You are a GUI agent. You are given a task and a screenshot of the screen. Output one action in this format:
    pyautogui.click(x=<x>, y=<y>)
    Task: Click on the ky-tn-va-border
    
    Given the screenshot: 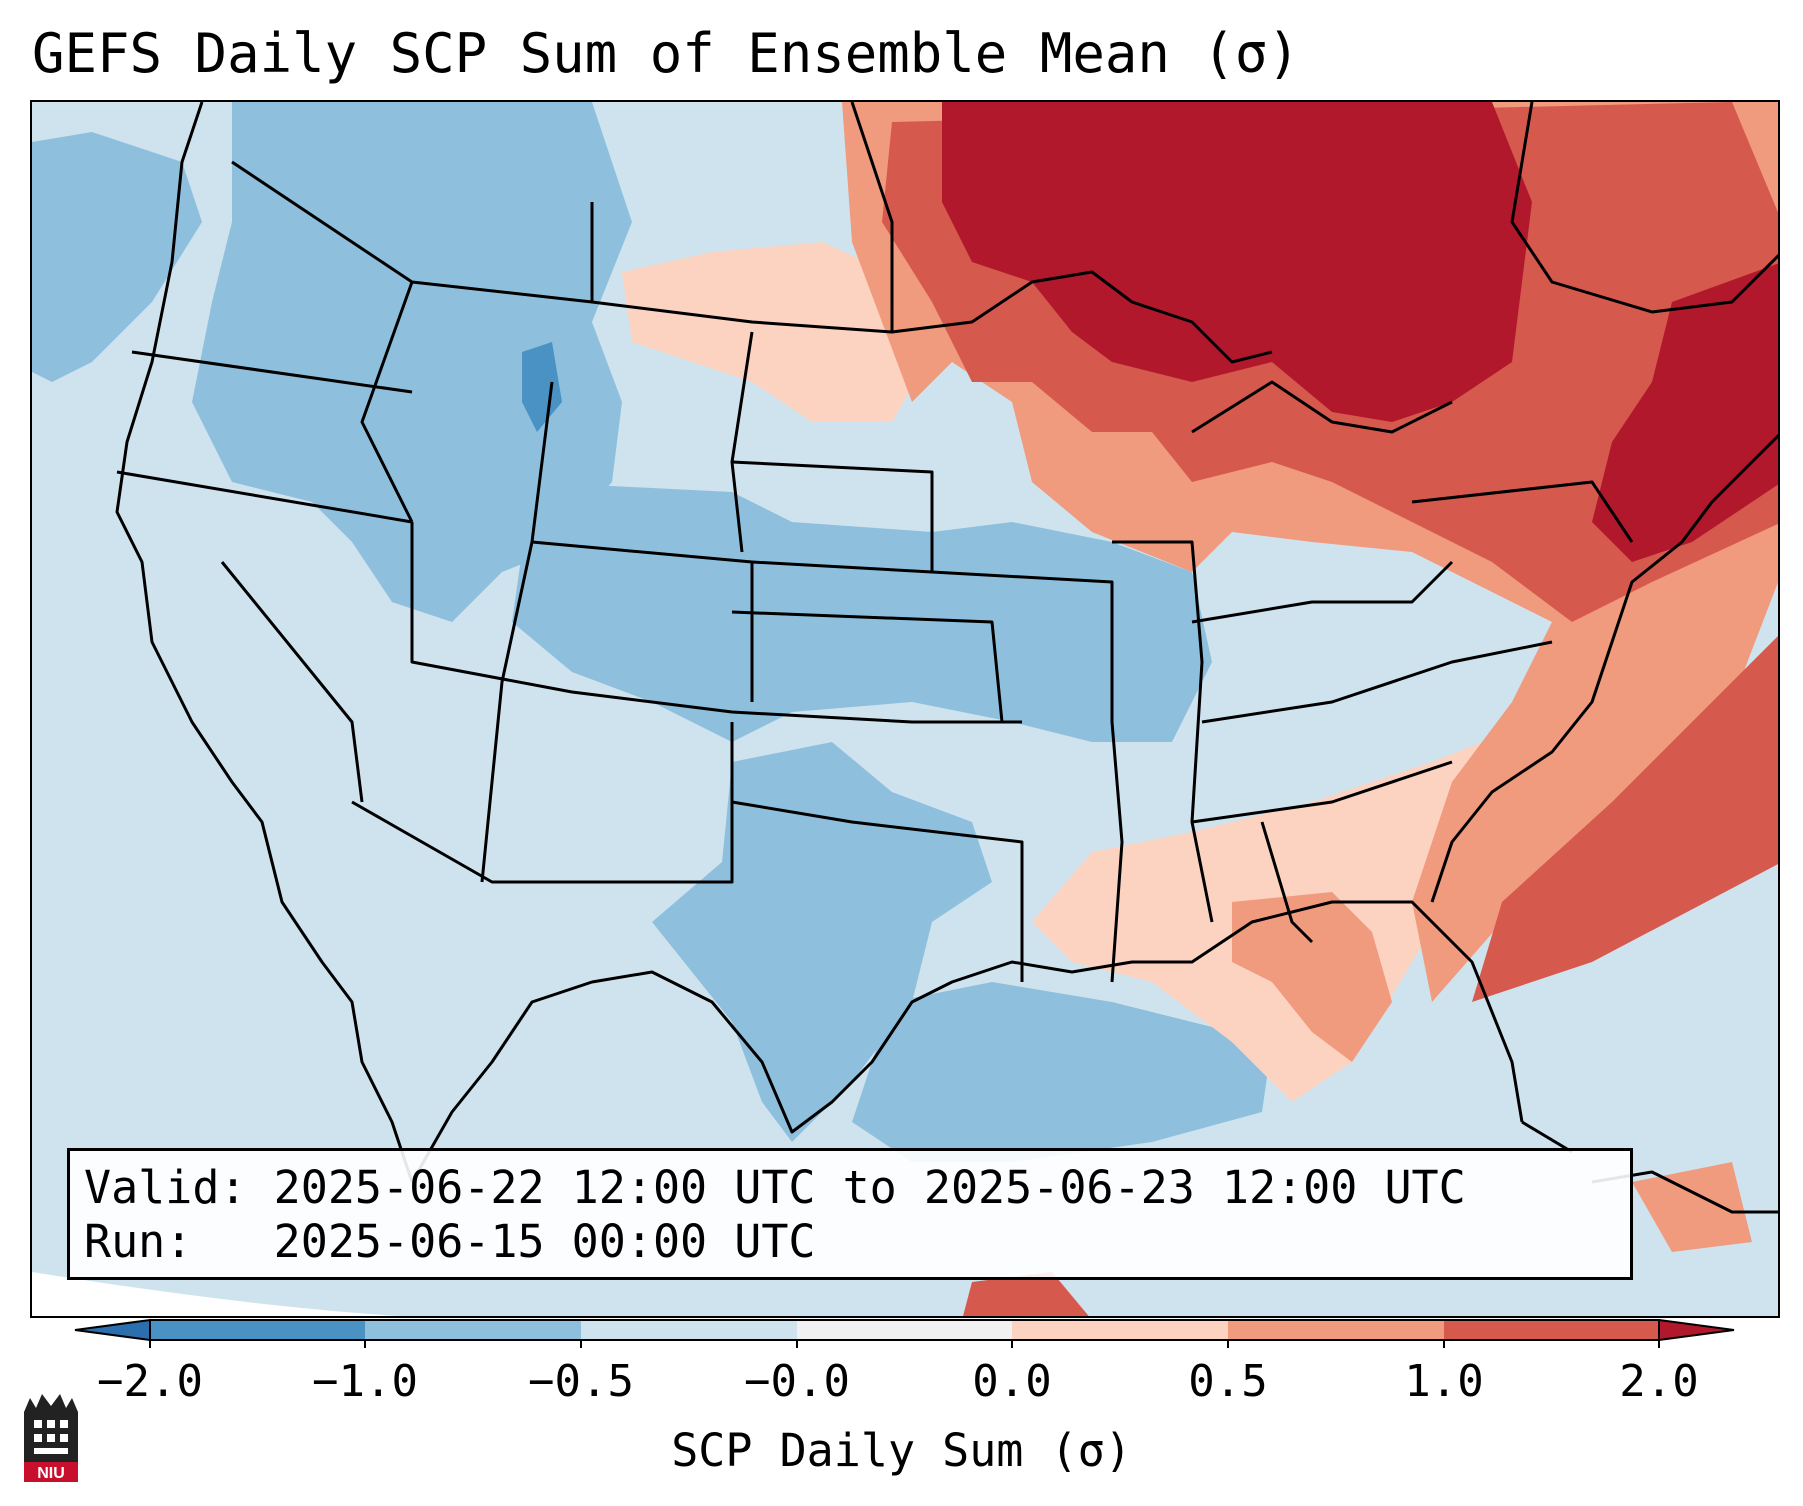 What is the action you would take?
    pyautogui.click(x=1377, y=682)
    